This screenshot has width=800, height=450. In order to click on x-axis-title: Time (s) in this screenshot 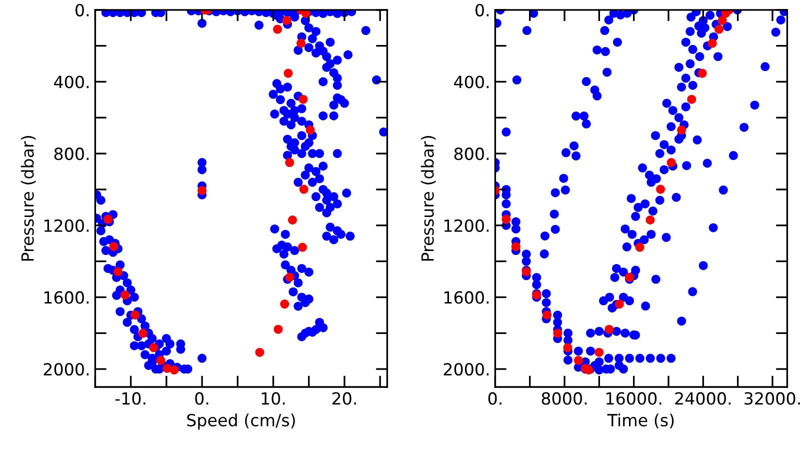, I will do `click(640, 421)`.